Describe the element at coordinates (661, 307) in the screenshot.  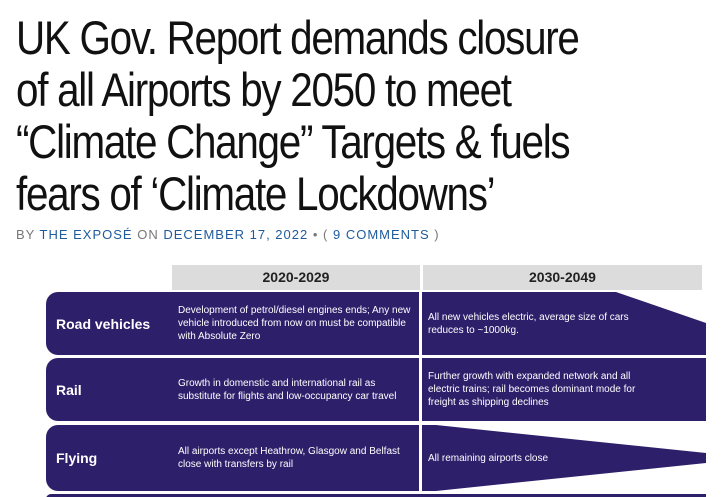
I see `band-taper` at that location.